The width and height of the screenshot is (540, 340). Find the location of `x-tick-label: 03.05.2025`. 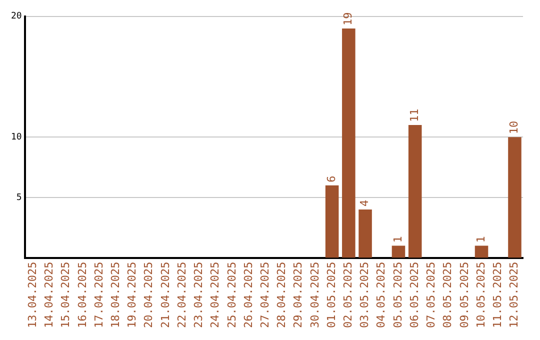

x-tick-label: 03.05.2025 is located at coordinates (365, 295).